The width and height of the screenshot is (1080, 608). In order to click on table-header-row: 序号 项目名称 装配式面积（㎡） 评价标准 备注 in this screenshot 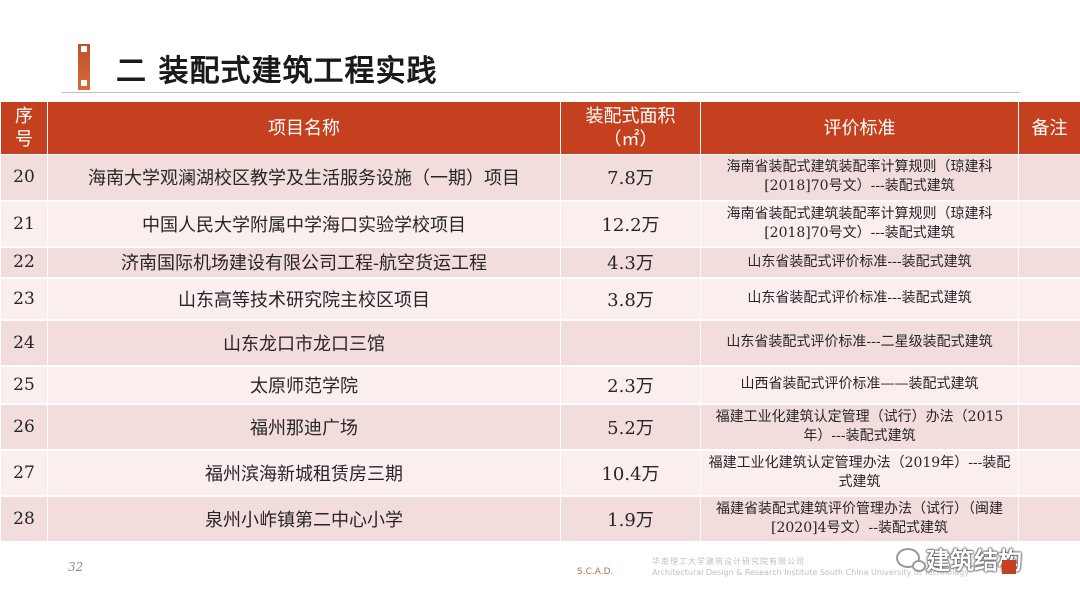, I will do `click(540, 128)`.